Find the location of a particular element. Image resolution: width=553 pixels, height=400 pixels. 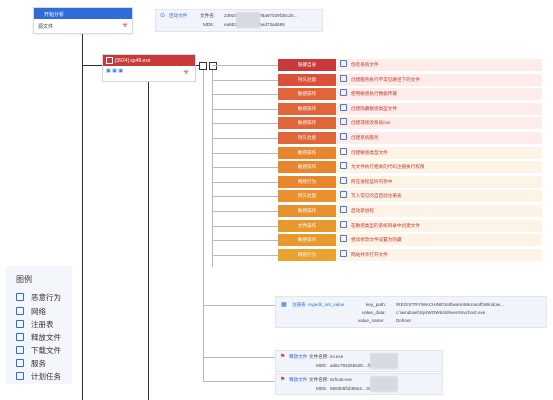

process-header: [3924] sp48.exe is located at coordinates (149, 60).